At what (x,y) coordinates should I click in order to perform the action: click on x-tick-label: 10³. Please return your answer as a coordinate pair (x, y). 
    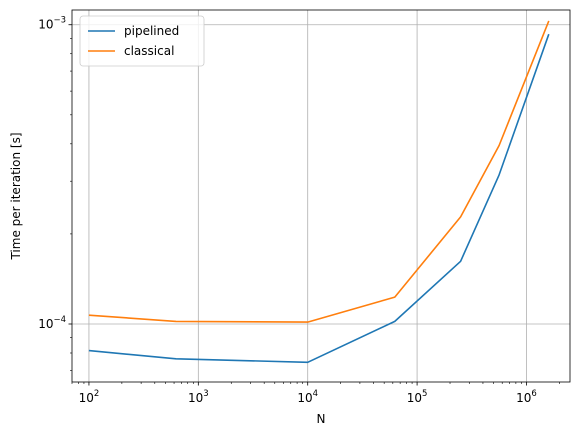
    Looking at the image, I should click on (198, 397).